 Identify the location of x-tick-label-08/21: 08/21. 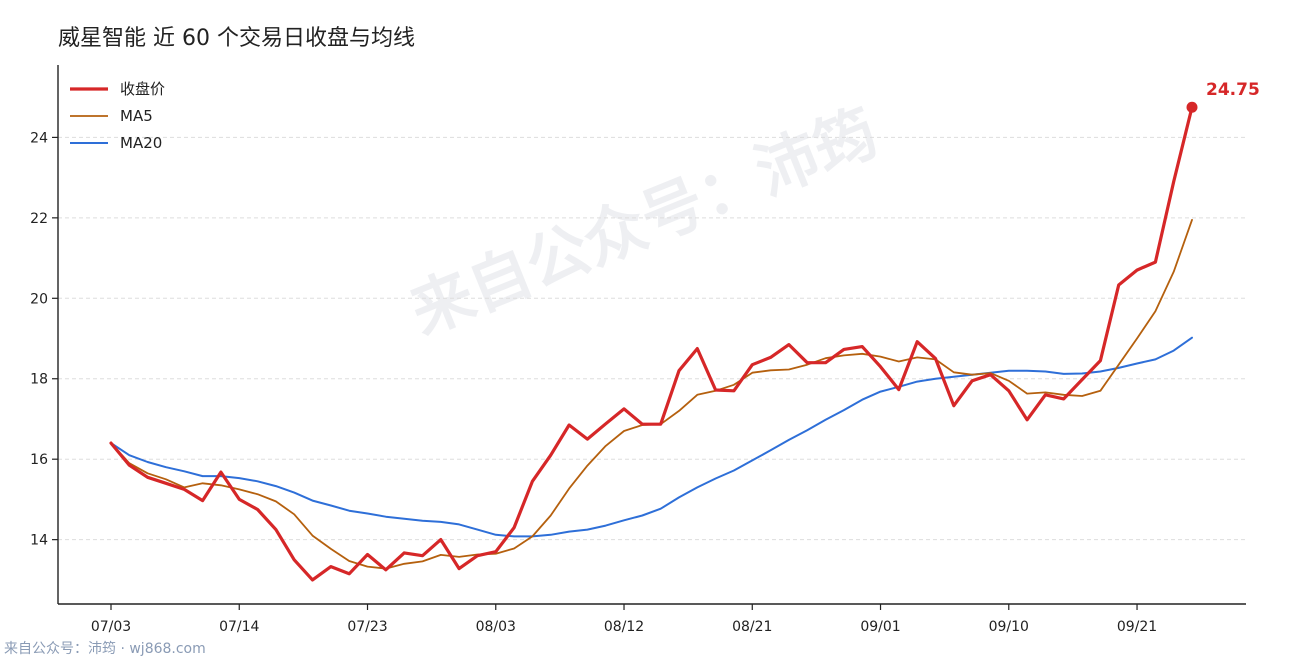
(752, 627).